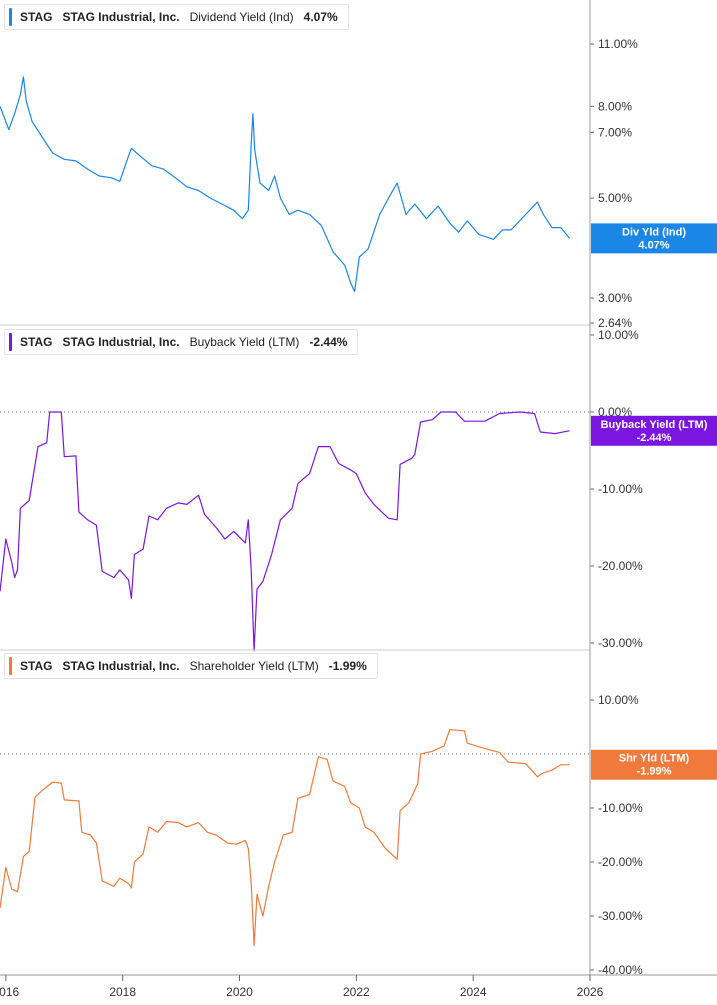  What do you see at coordinates (121, 342) in the screenshot?
I see `legend-company-2: STAG Industrial, Inc.` at bounding box center [121, 342].